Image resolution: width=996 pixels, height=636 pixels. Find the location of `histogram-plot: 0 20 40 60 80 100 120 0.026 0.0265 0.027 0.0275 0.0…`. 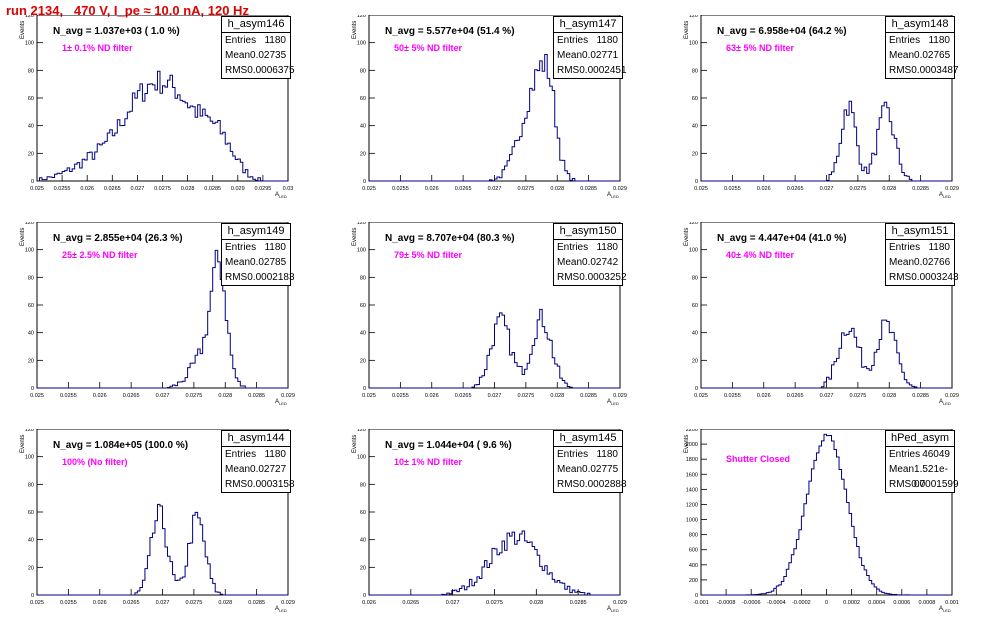

histogram-plot: 0 20 40 60 80 100 120 0.026 0.0265 0.027 0.0275 0.0… is located at coordinates (492, 517).